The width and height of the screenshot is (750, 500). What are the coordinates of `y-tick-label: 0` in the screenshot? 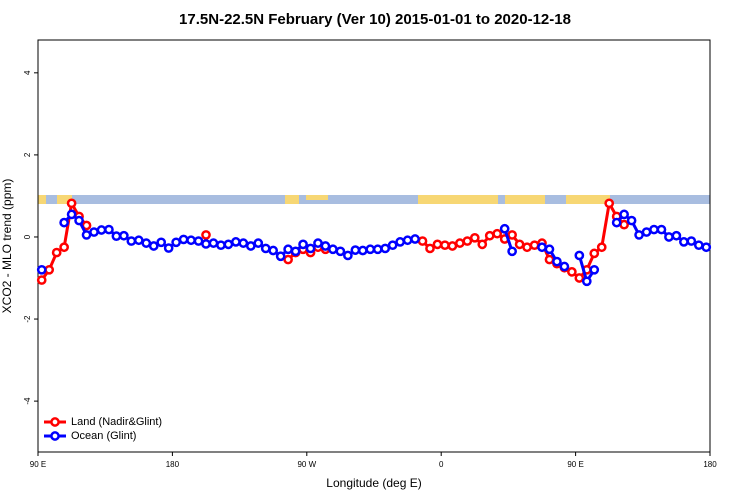 It's located at (27, 236).